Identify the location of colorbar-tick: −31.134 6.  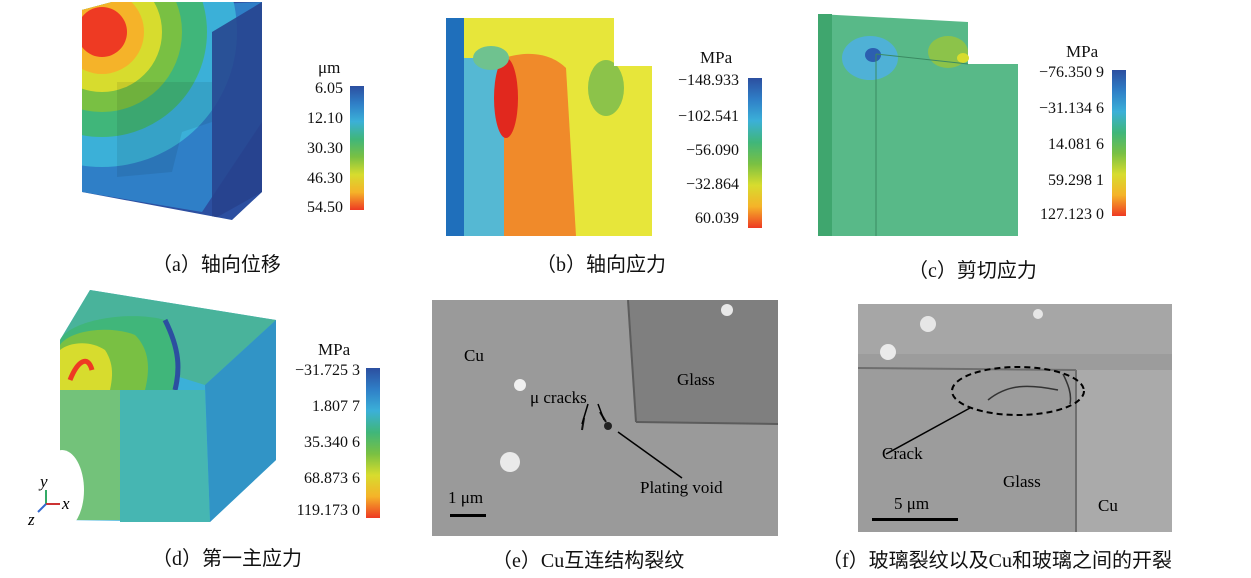
(1071, 108).